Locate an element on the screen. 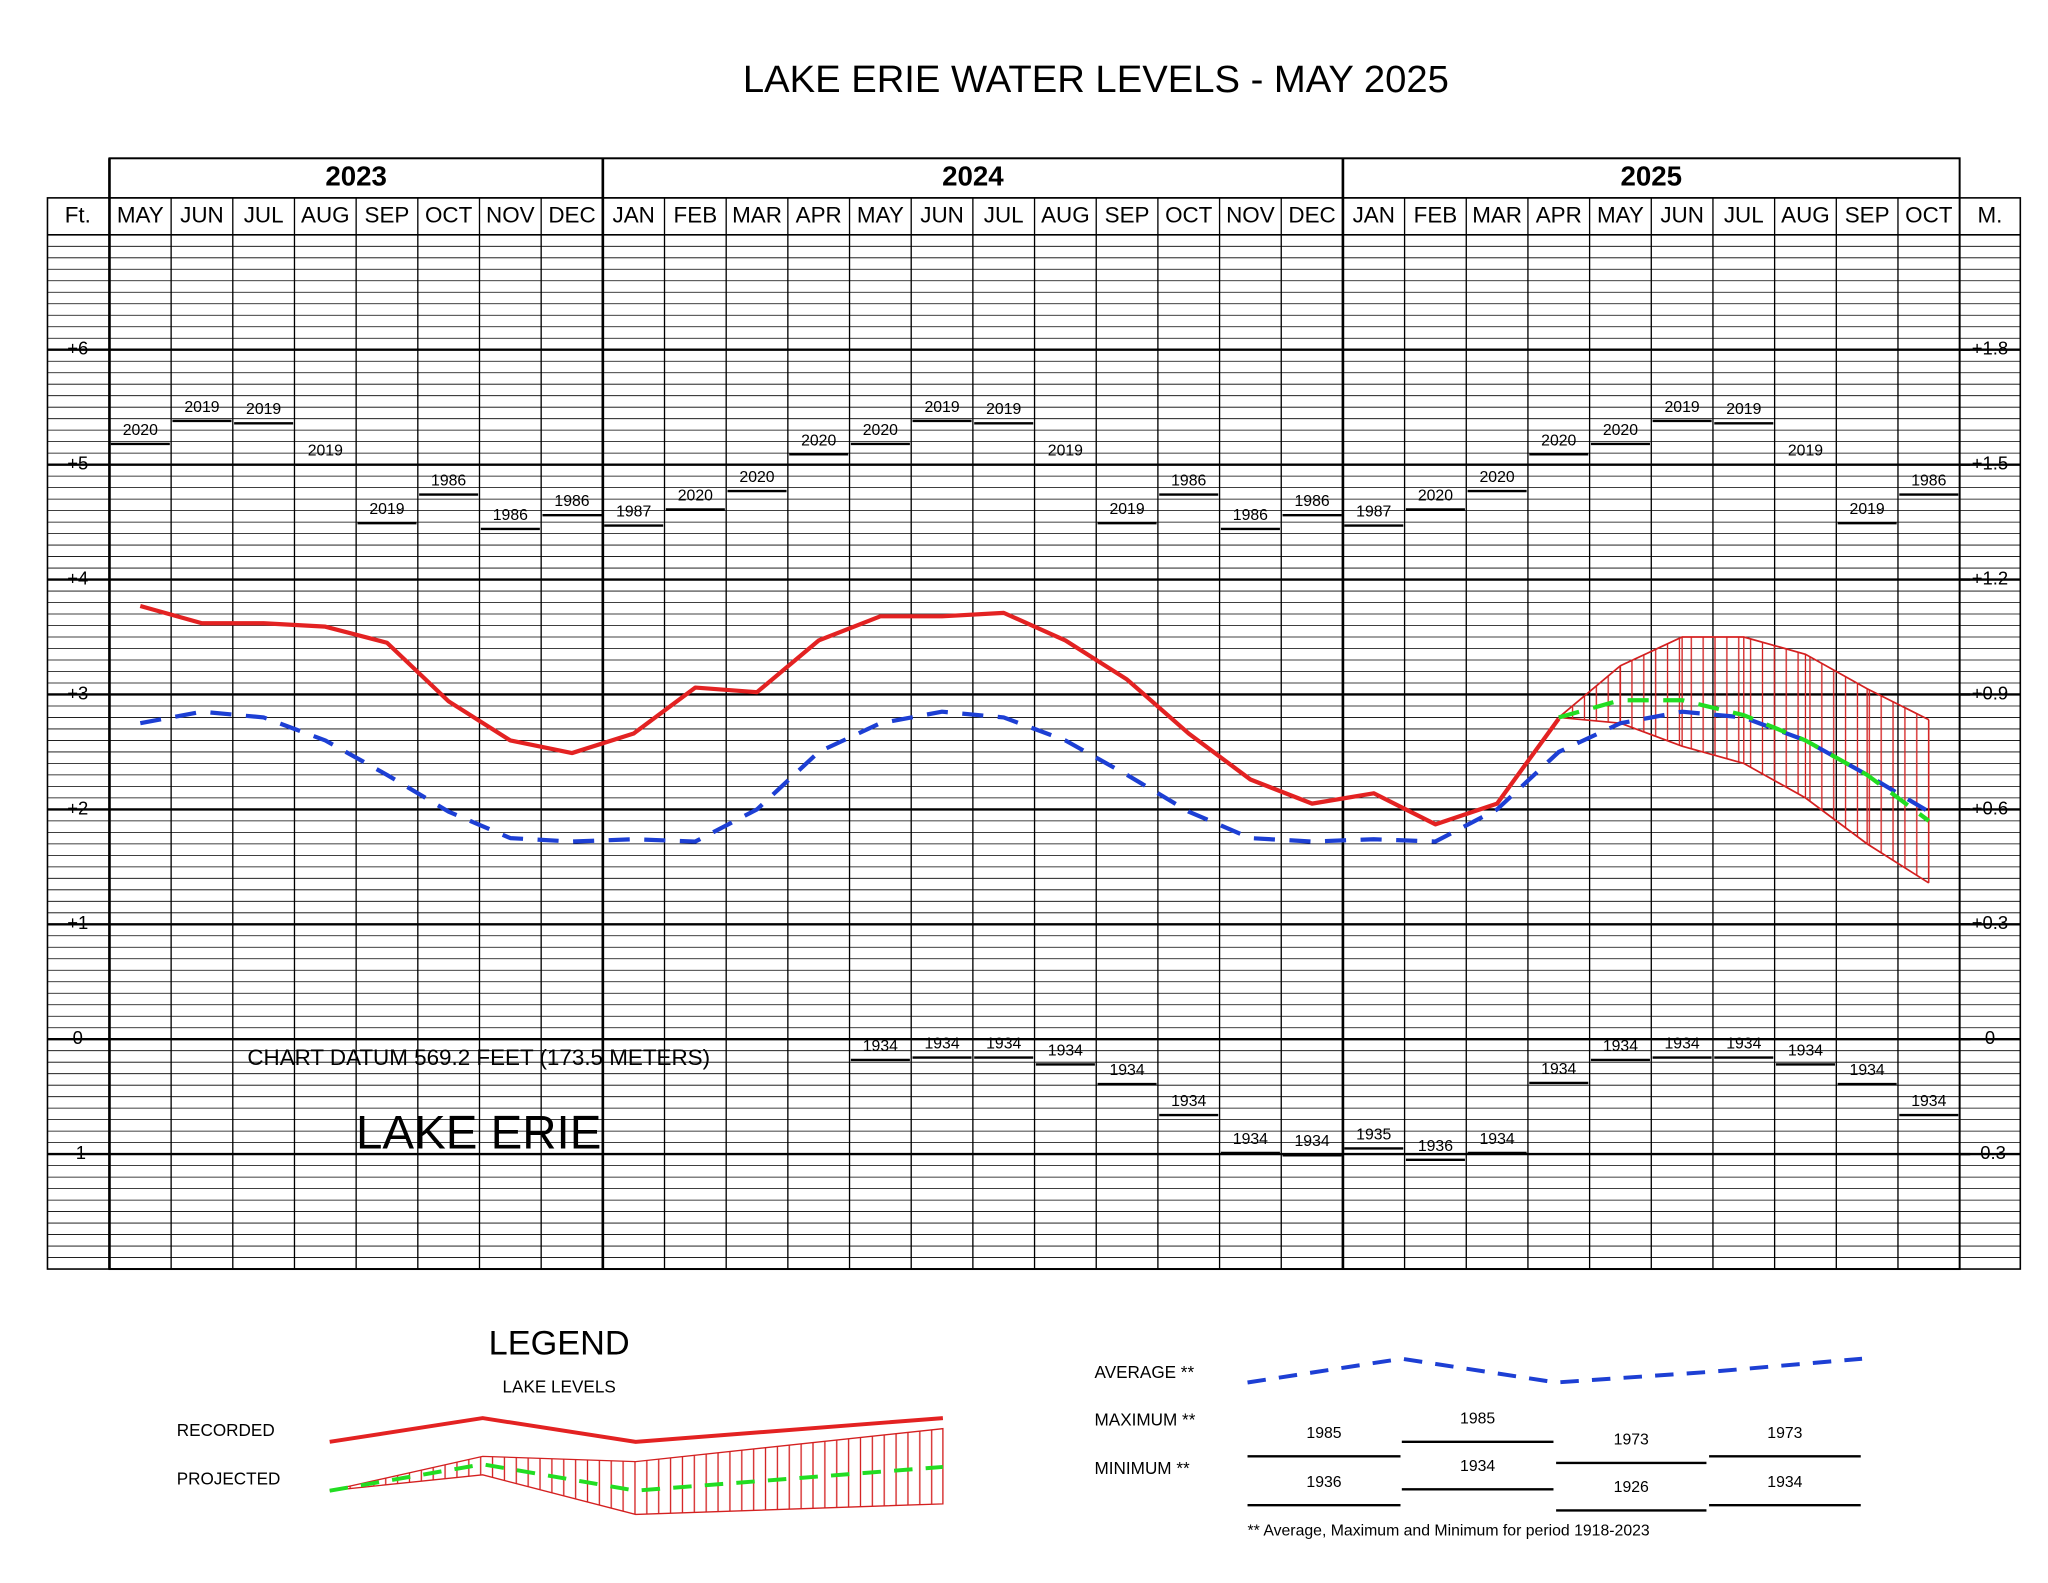 The height and width of the screenshot is (1583, 2048). y2-tick-label: 0 is located at coordinates (1990, 1037).